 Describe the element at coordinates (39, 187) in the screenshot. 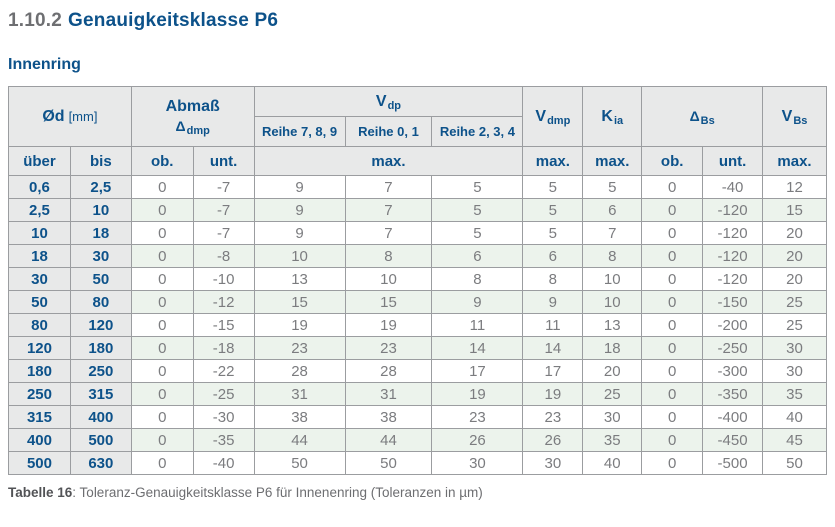

I see `diameter-range-cell: 0,6` at that location.